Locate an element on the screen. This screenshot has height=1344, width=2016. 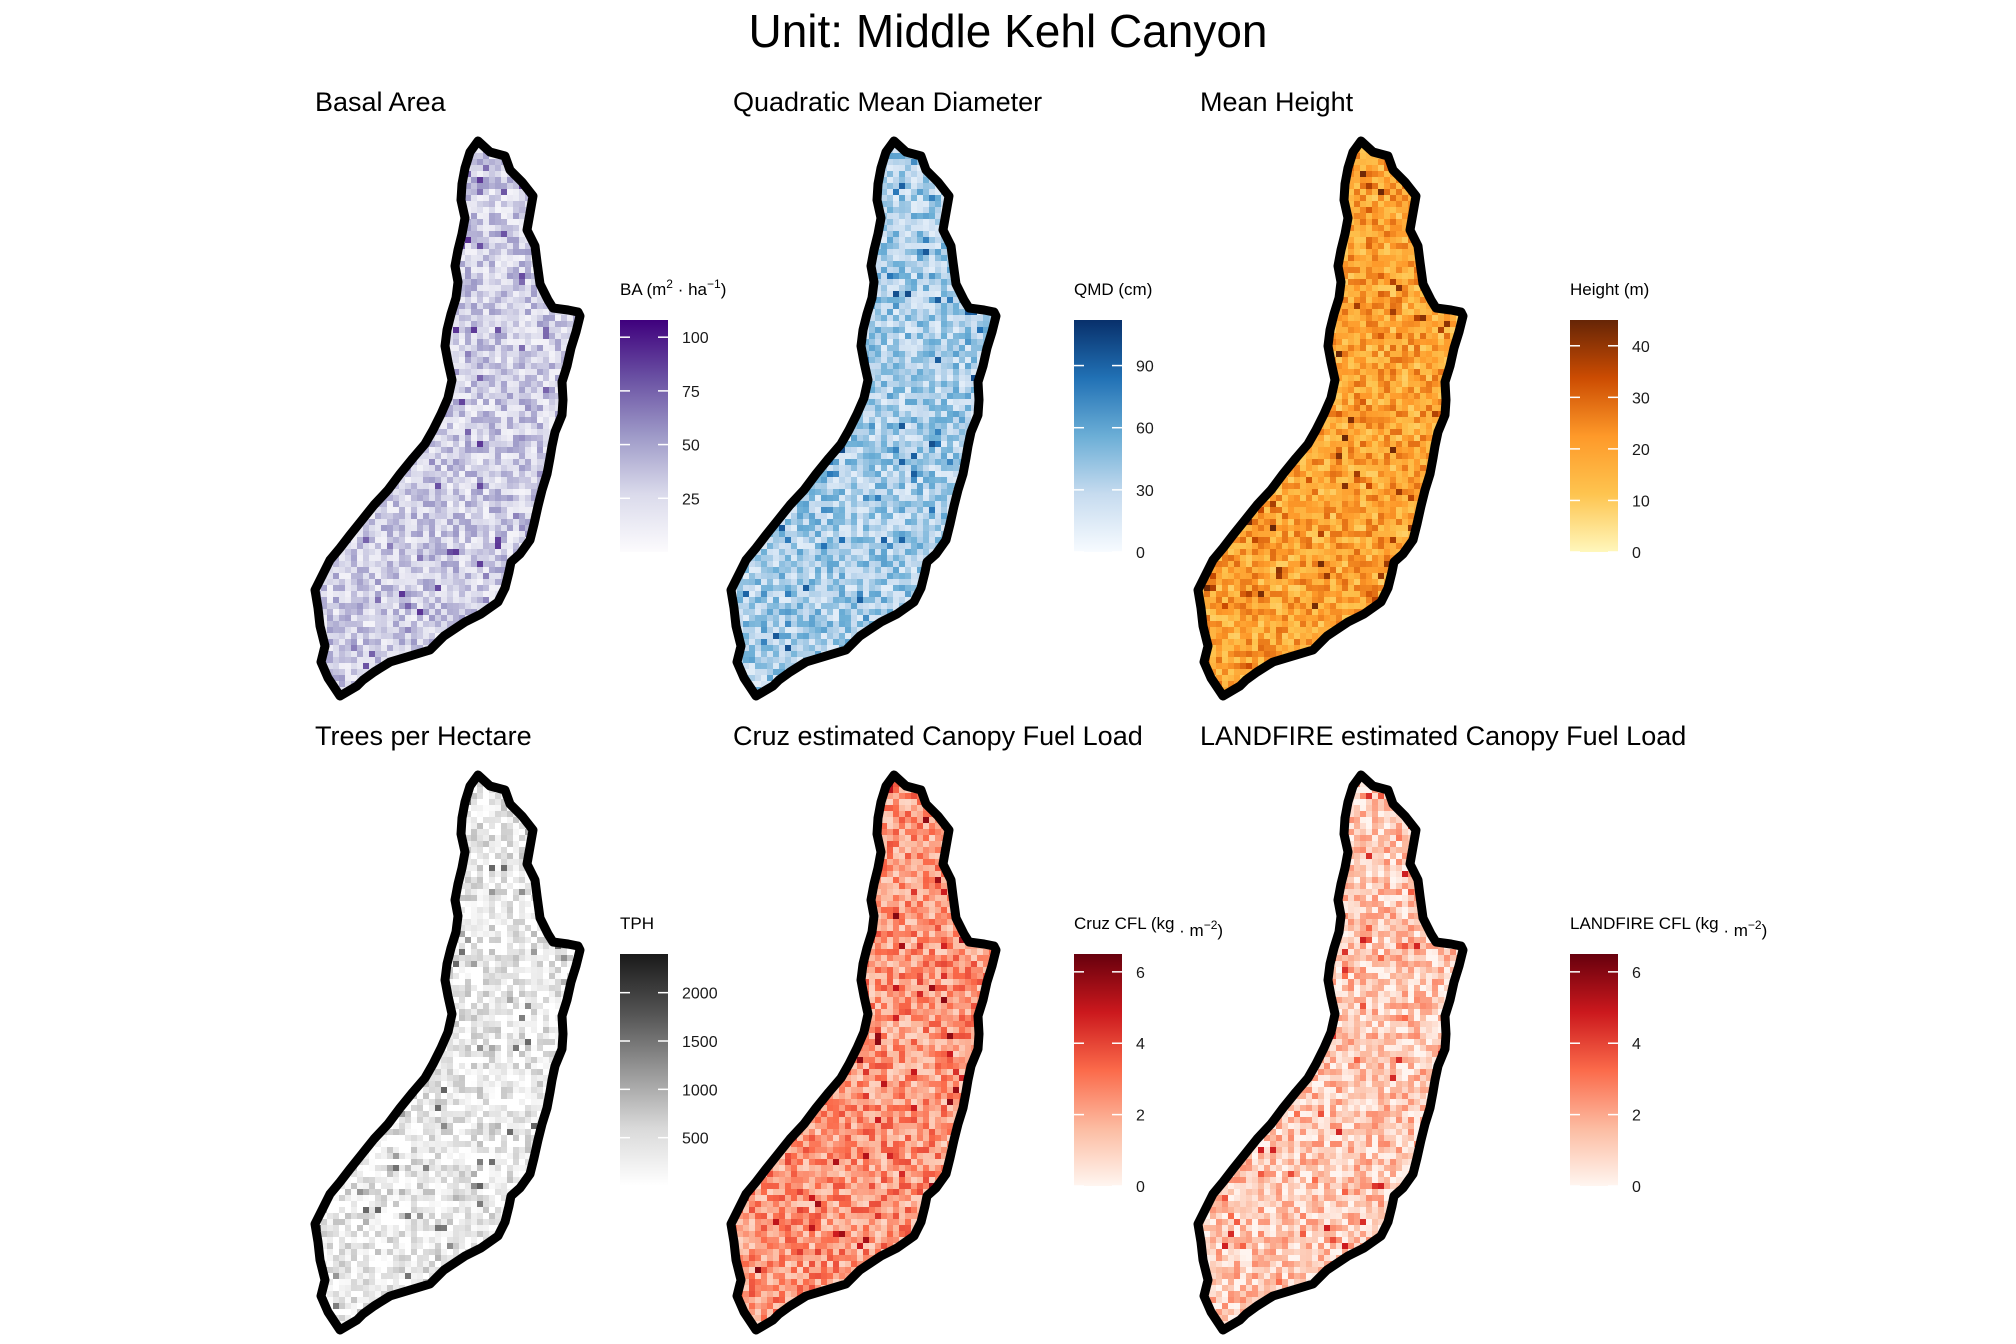
unit-boundary-cruz-cfl is located at coordinates (863, 1052).